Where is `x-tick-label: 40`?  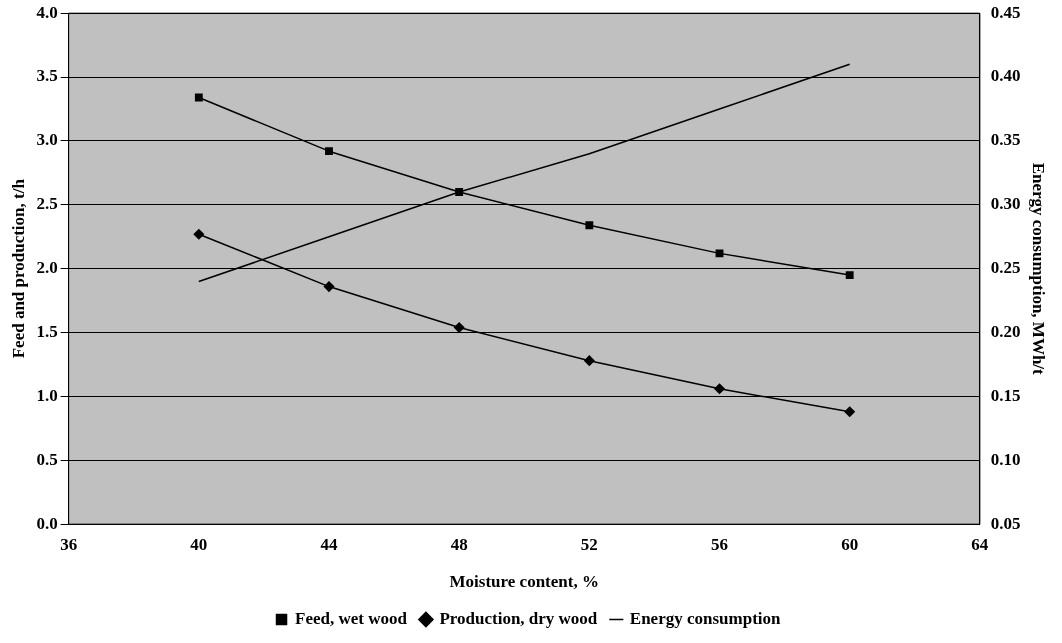
x-tick-label: 40 is located at coordinates (199, 544).